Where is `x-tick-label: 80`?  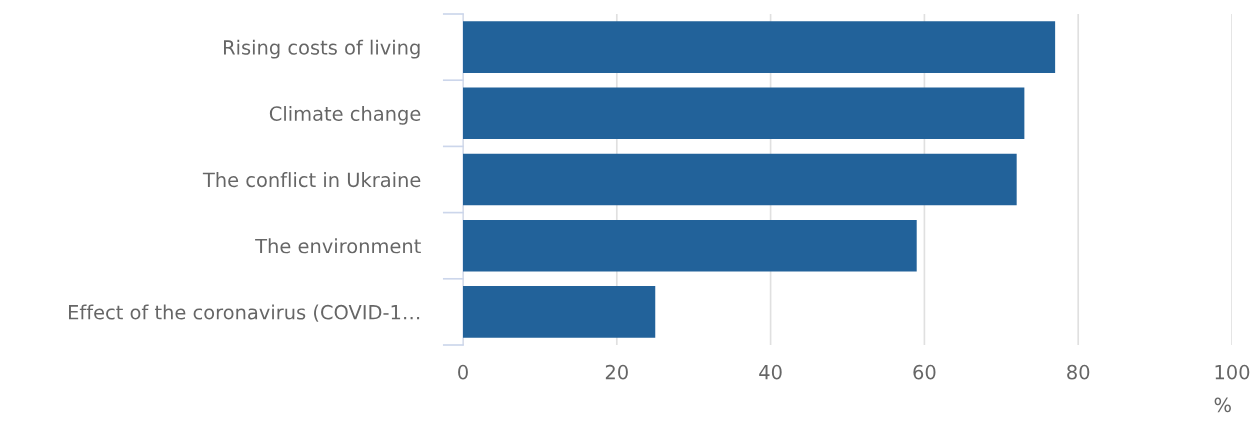 x-tick-label: 80 is located at coordinates (1078, 372).